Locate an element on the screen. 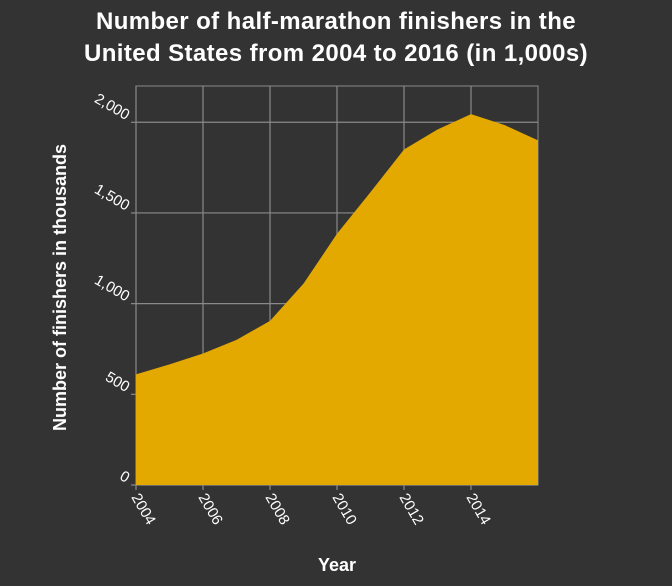 Image resolution: width=672 pixels, height=586 pixels. x-tick-label: 2012 is located at coordinates (411, 509).